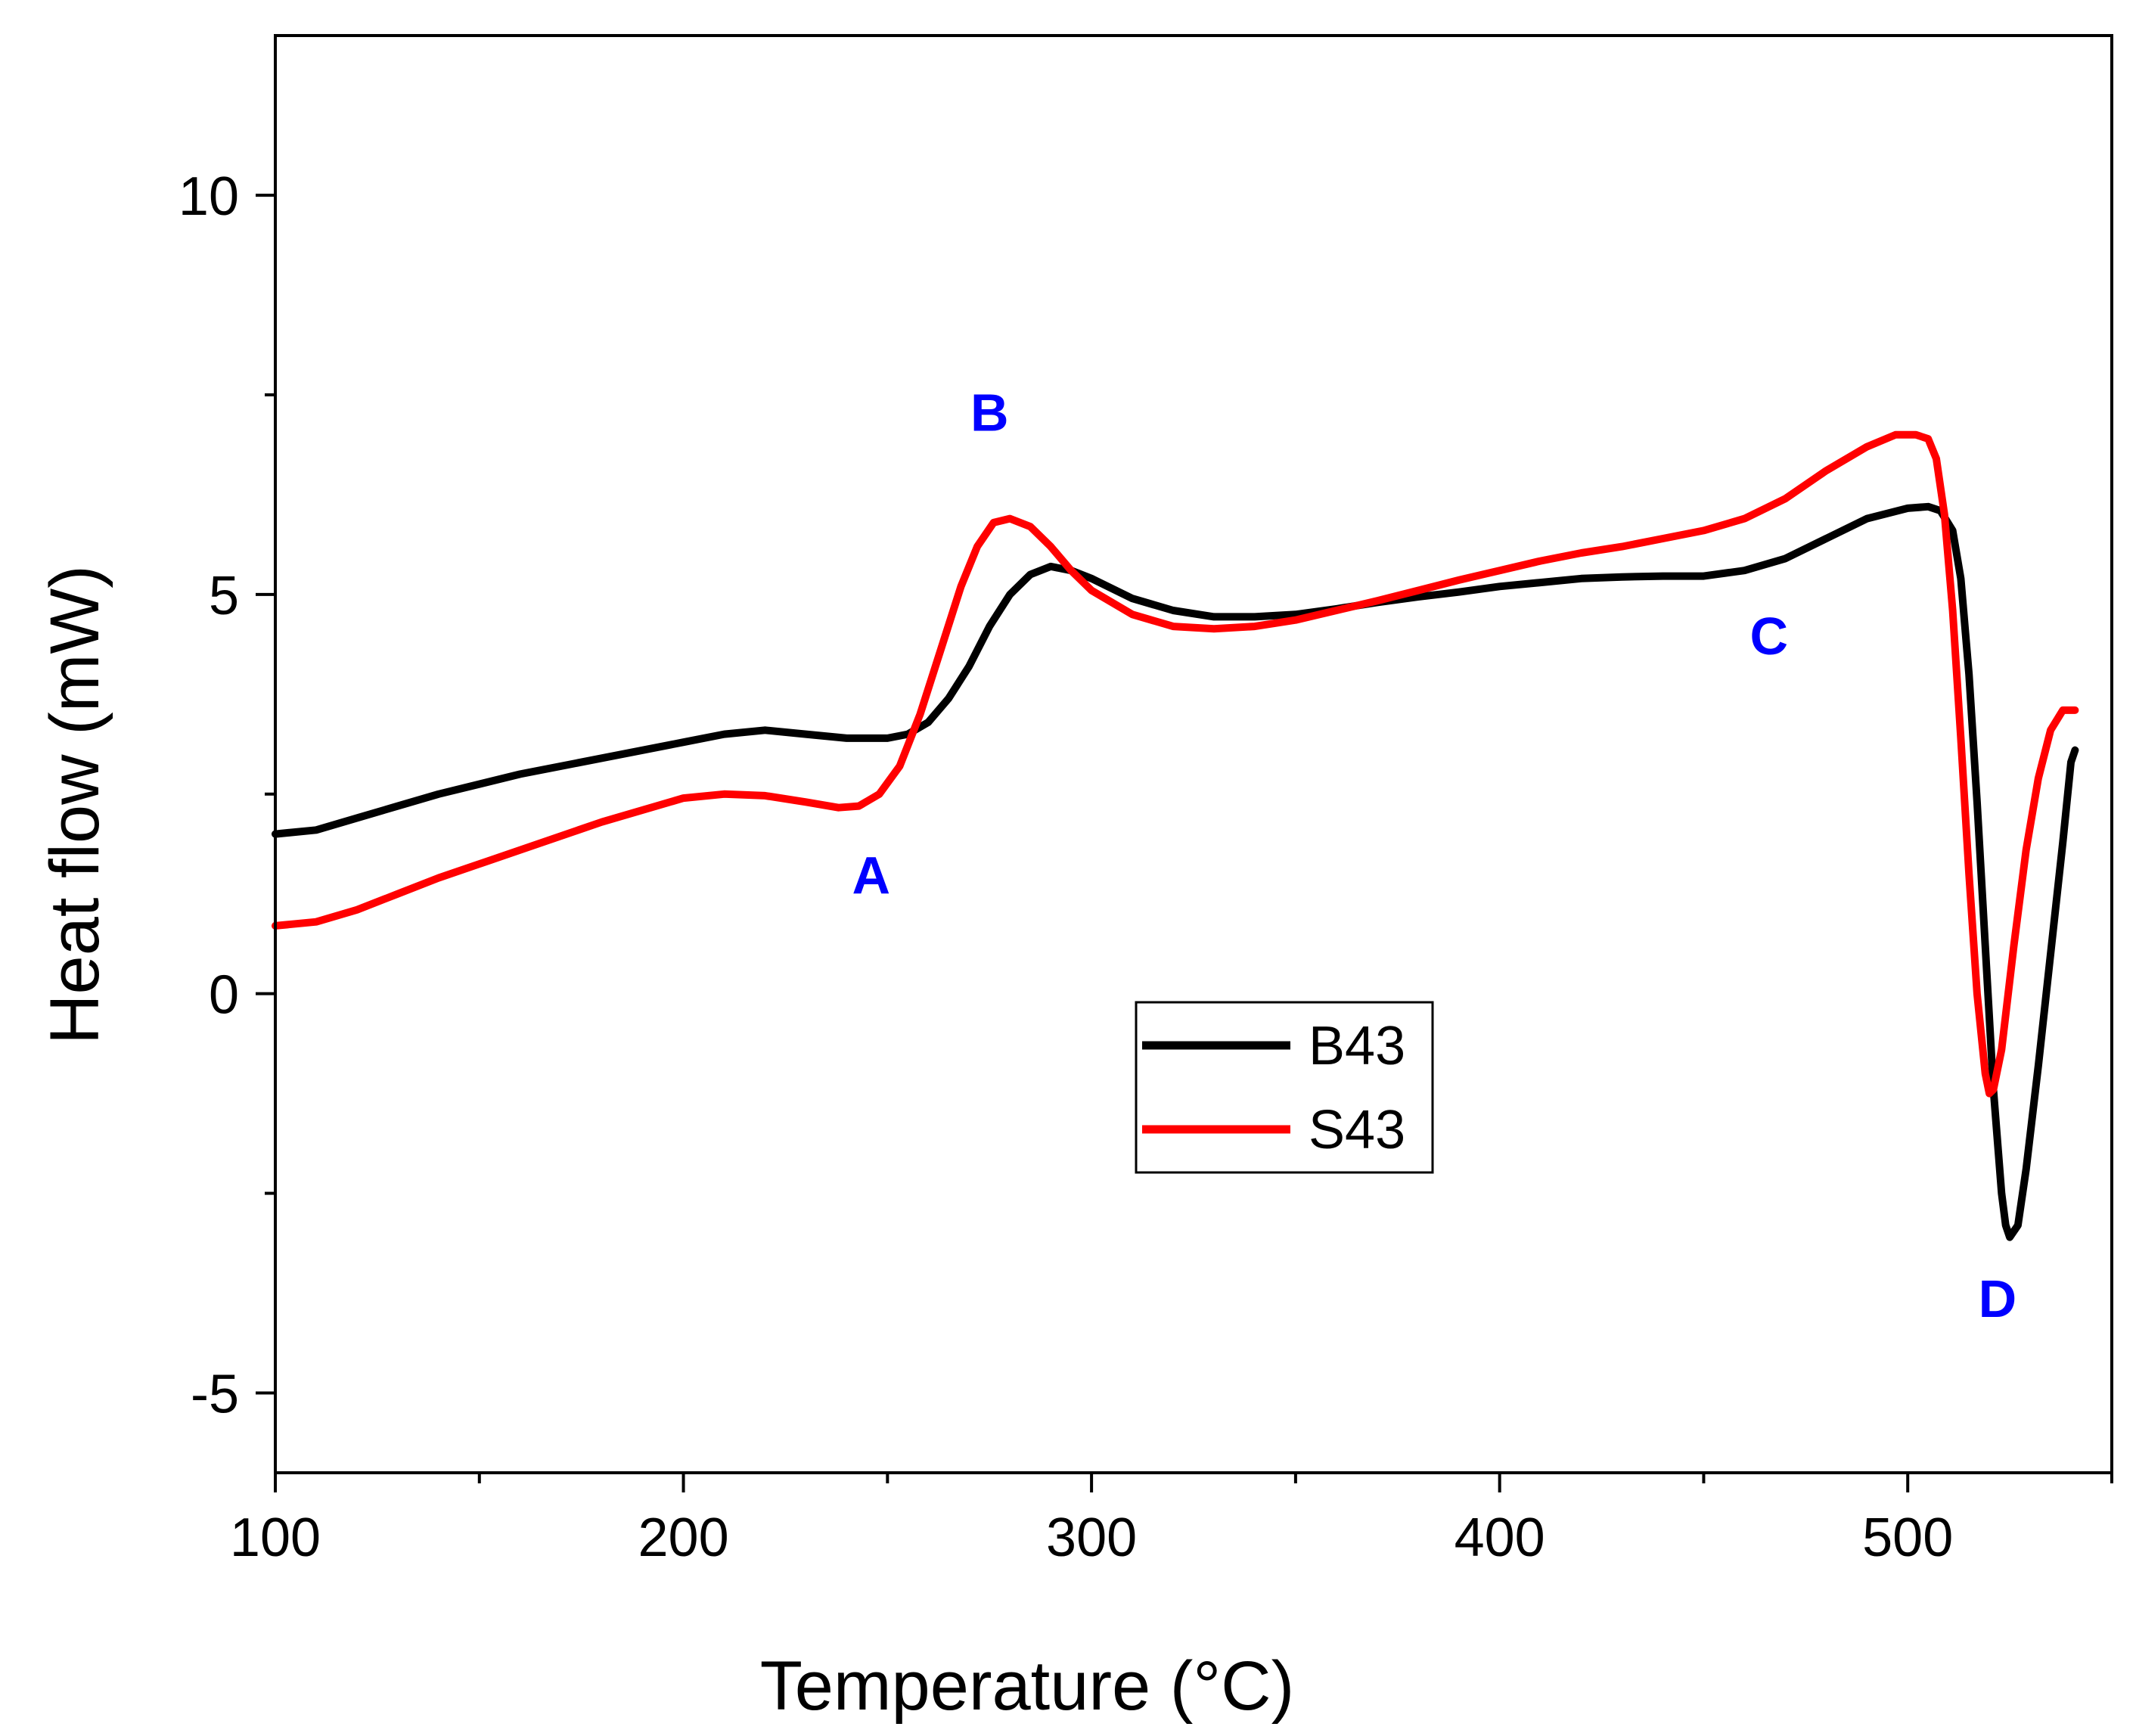  Describe the element at coordinates (1500, 1538) in the screenshot. I see `x-tick-label: 400` at that location.